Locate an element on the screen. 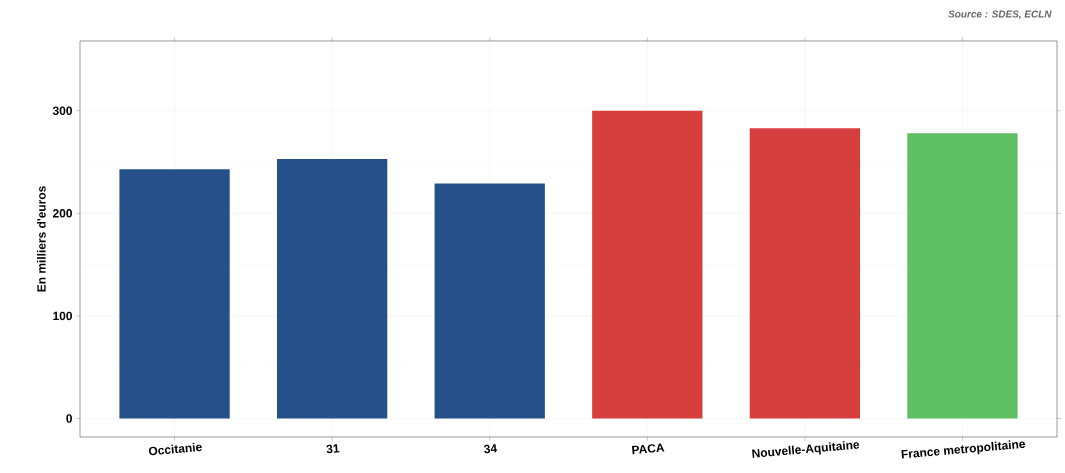  y-tick-label: 100 is located at coordinates (62, 316).